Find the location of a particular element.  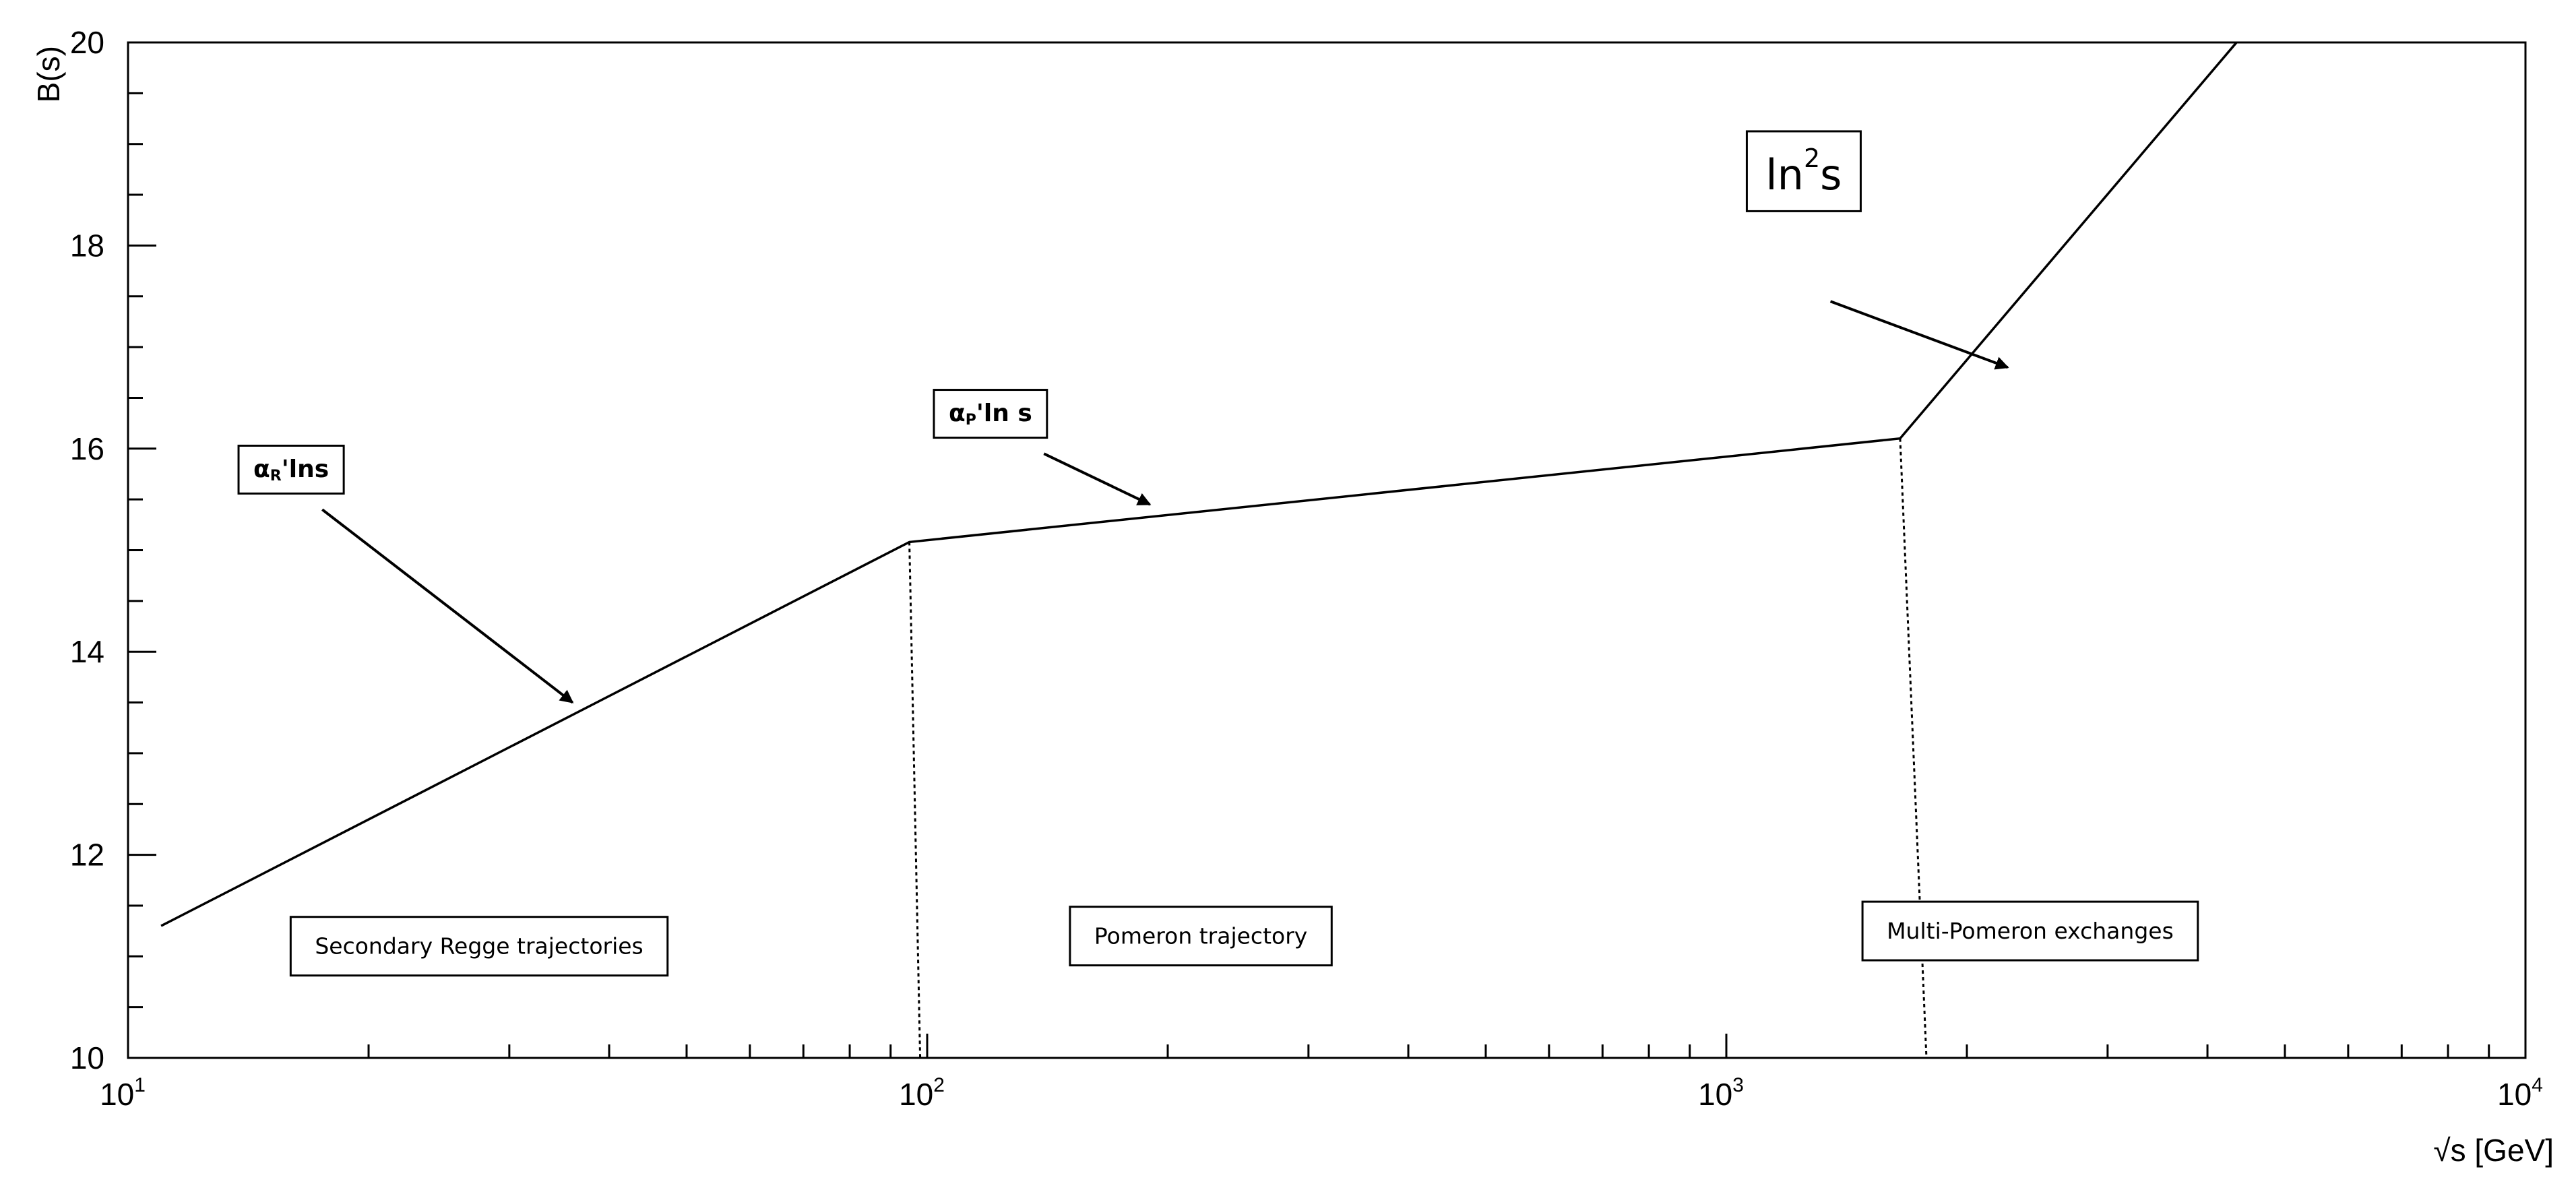

region-label: Multi-Pomeron exchanges is located at coordinates (2030, 931).